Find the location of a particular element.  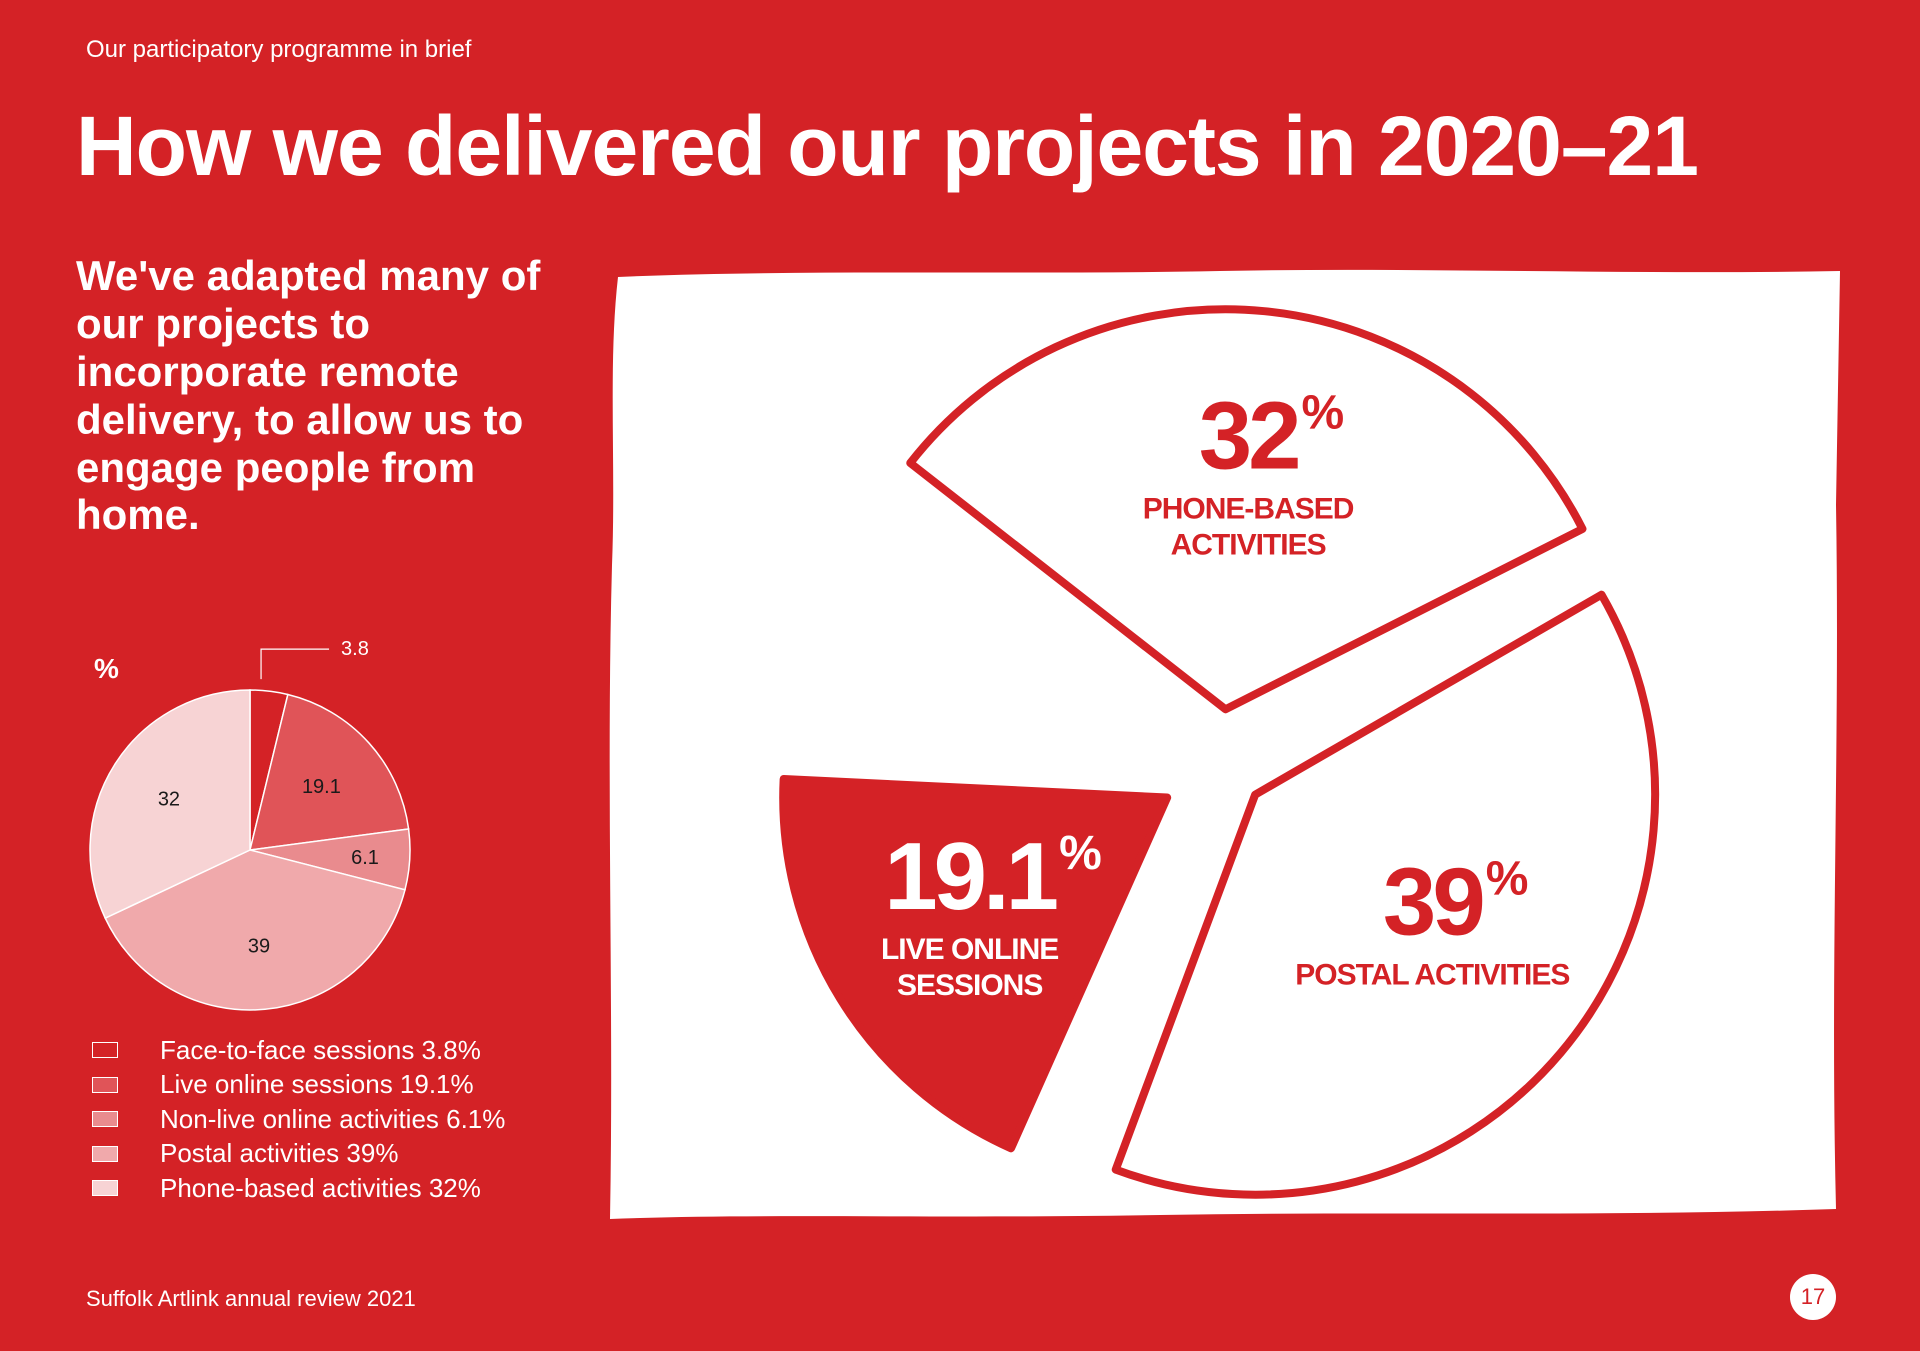

page-number: 17 is located at coordinates (1813, 1297).